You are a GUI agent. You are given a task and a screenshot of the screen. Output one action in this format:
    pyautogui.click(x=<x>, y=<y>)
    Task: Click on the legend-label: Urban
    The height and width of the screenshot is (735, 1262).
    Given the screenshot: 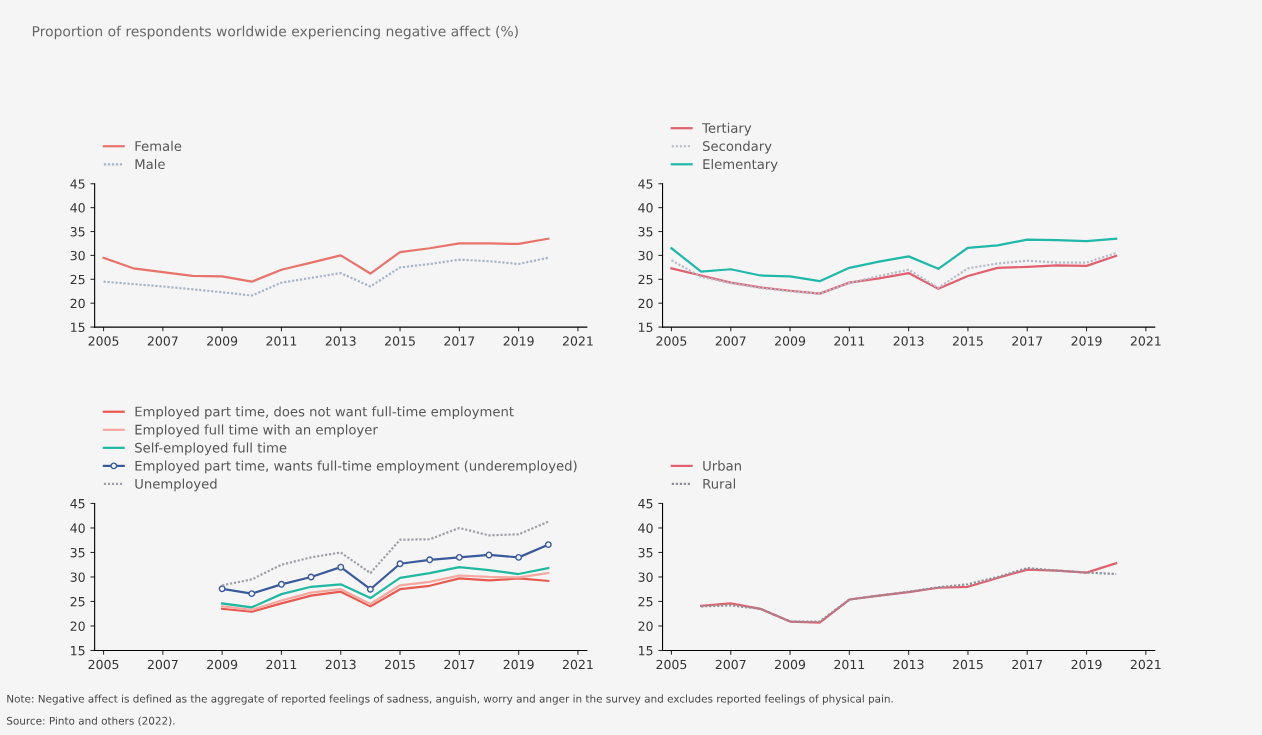 What is the action you would take?
    pyautogui.click(x=722, y=465)
    